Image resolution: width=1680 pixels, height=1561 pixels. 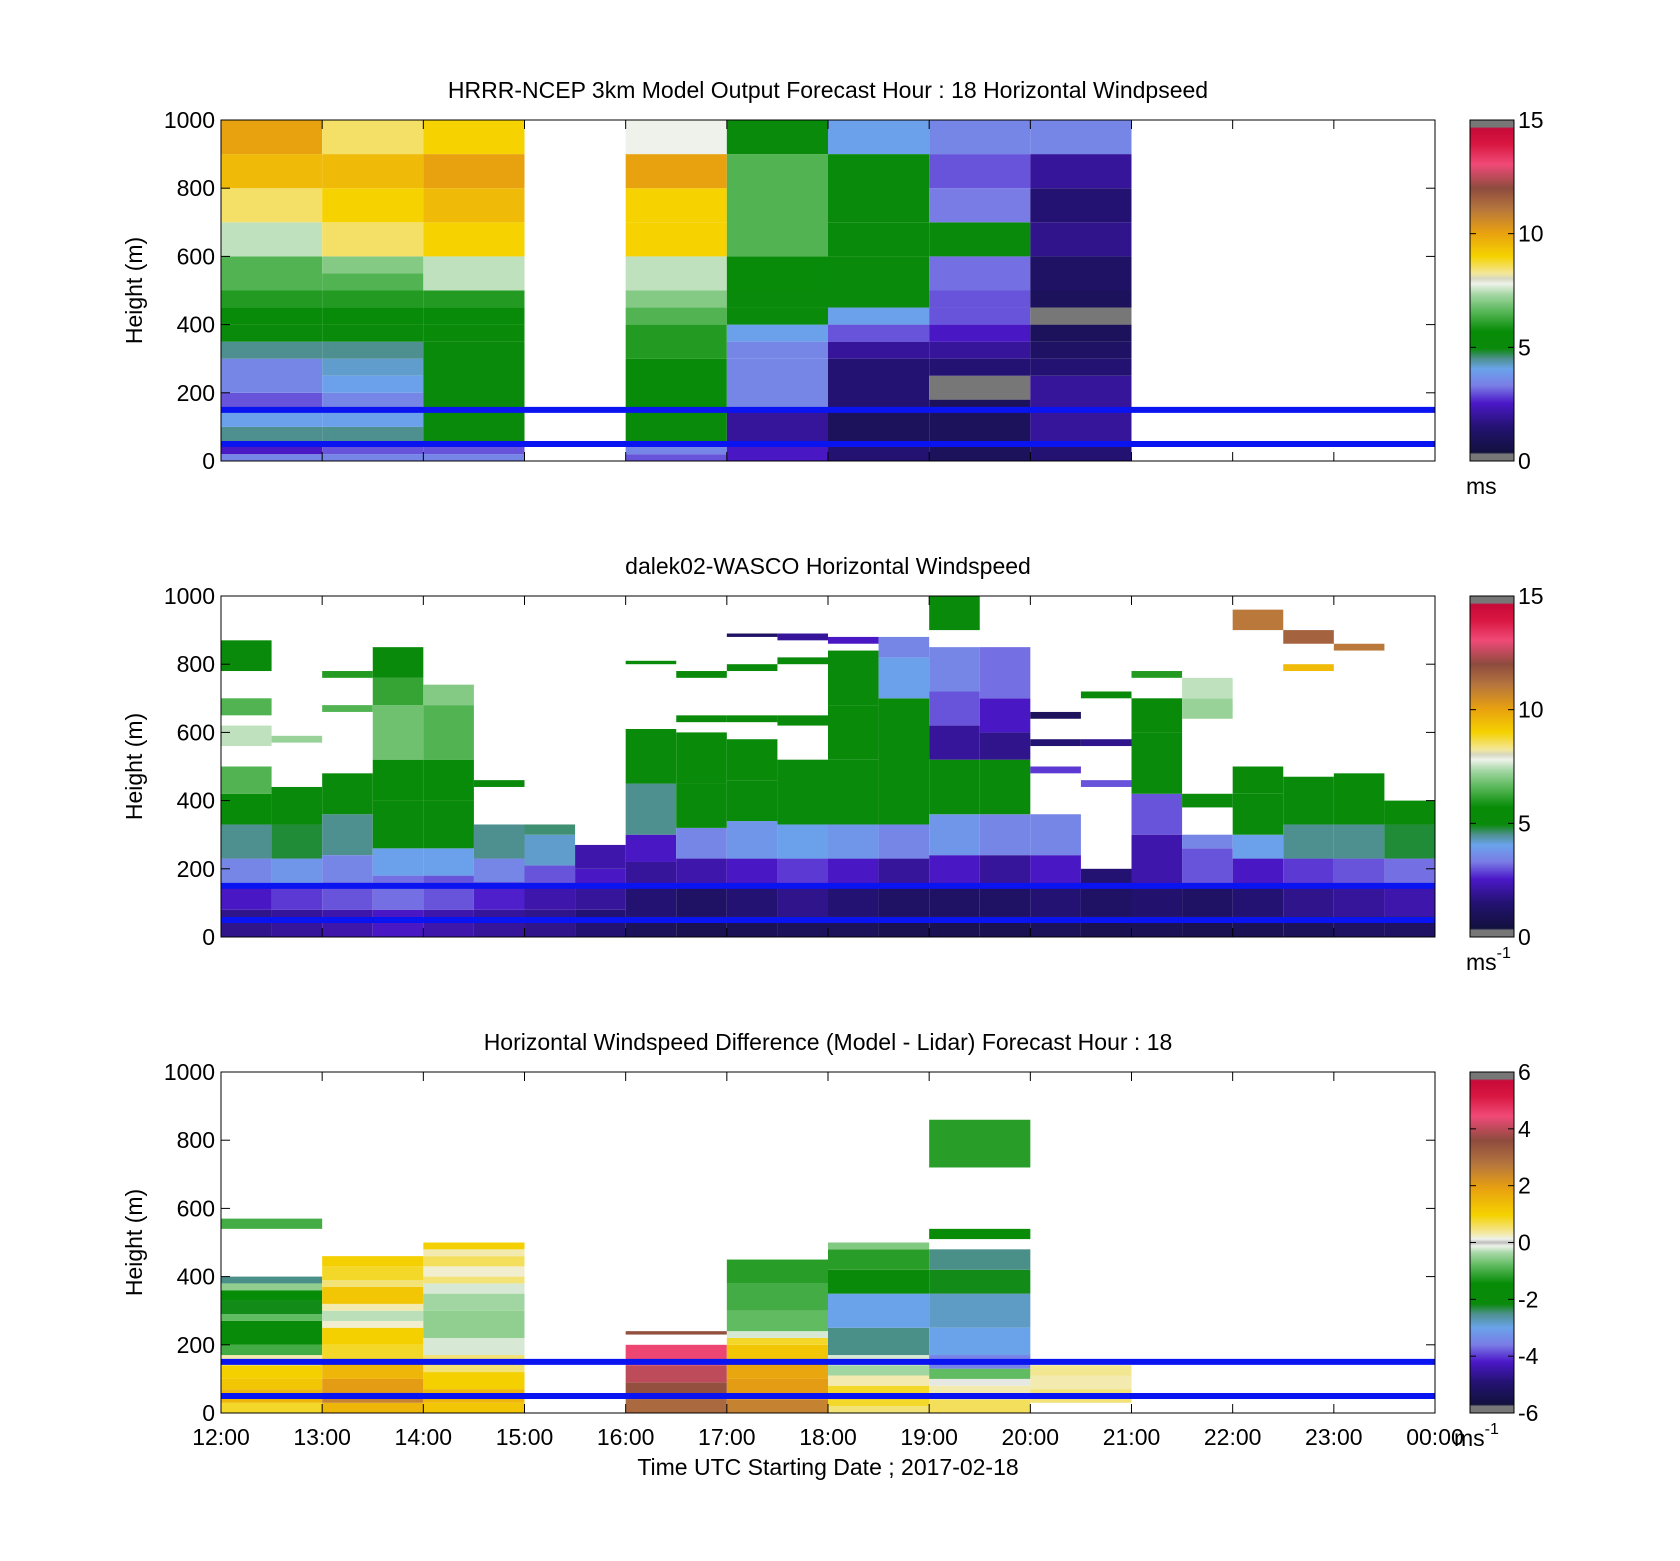 I want to click on colorbar-tick-label: -2, so click(x=1528, y=1299).